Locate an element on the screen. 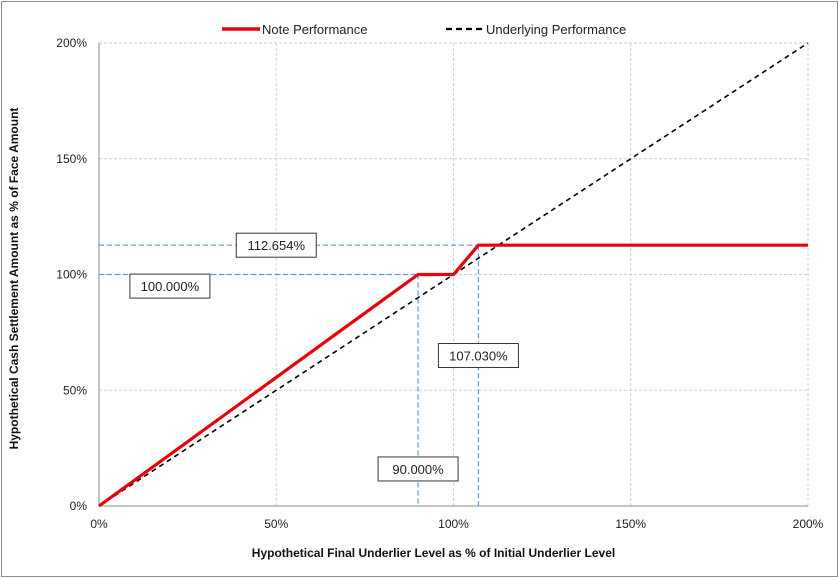  legend-label: Underlying Performance is located at coordinates (556, 29).